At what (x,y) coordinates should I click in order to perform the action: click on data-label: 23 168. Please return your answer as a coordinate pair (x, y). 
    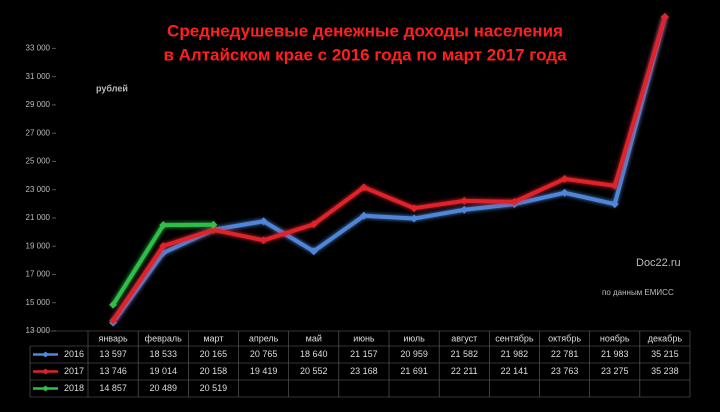
    Looking at the image, I should click on (364, 371).